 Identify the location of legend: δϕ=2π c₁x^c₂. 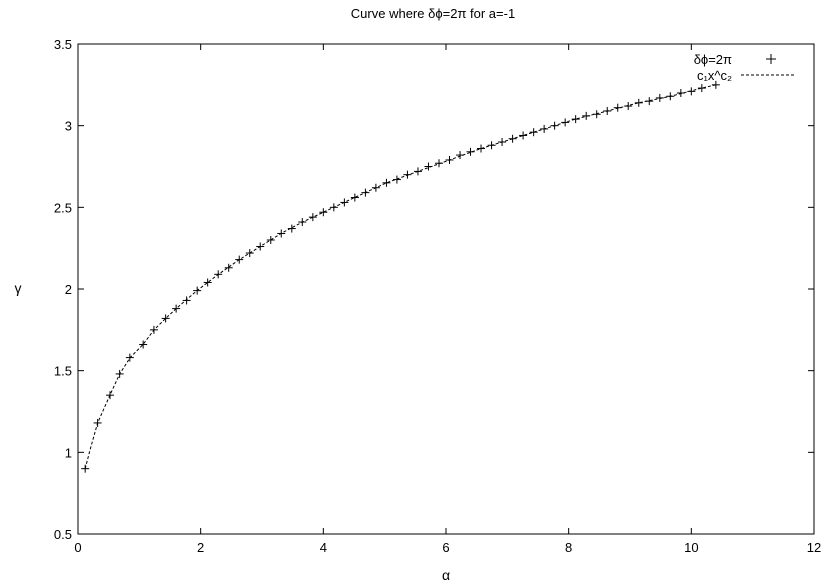
(744, 67).